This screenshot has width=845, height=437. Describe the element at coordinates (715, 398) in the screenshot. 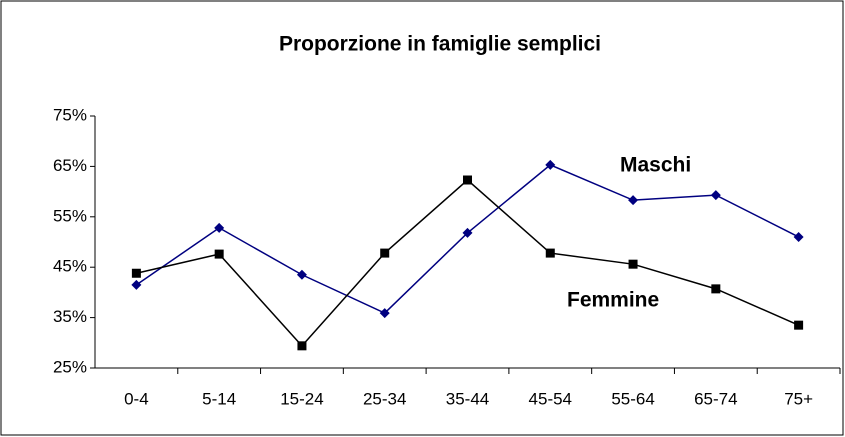

I see `x-tick-label: 65-74` at that location.